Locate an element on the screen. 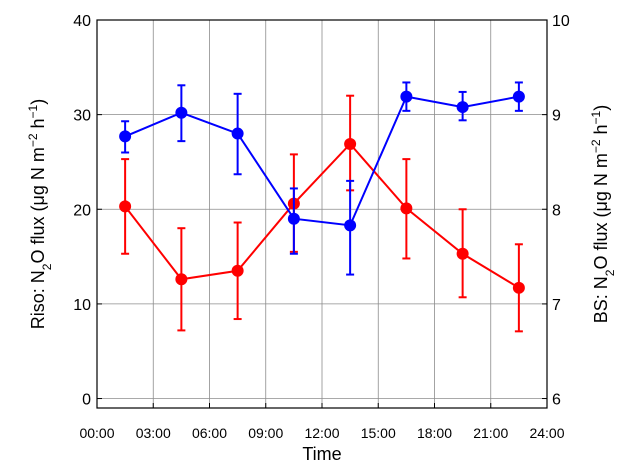 The image size is (639, 470). left-y-tick-label: 0 is located at coordinates (86, 400).